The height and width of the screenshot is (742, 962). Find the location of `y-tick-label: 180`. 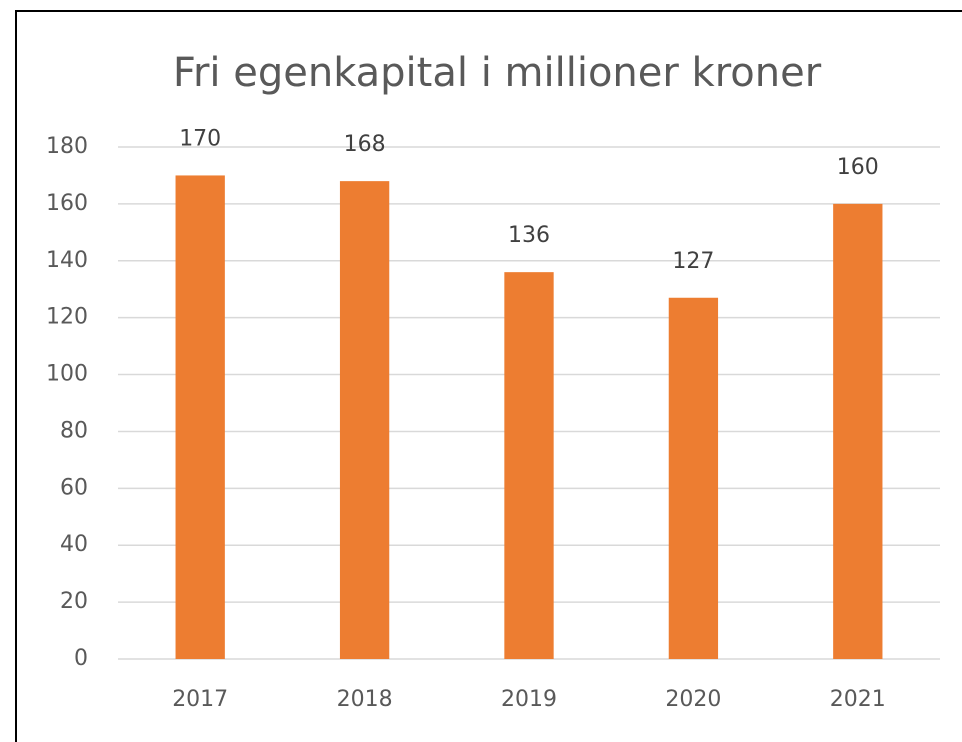

y-tick-label: 180 is located at coordinates (67, 146).